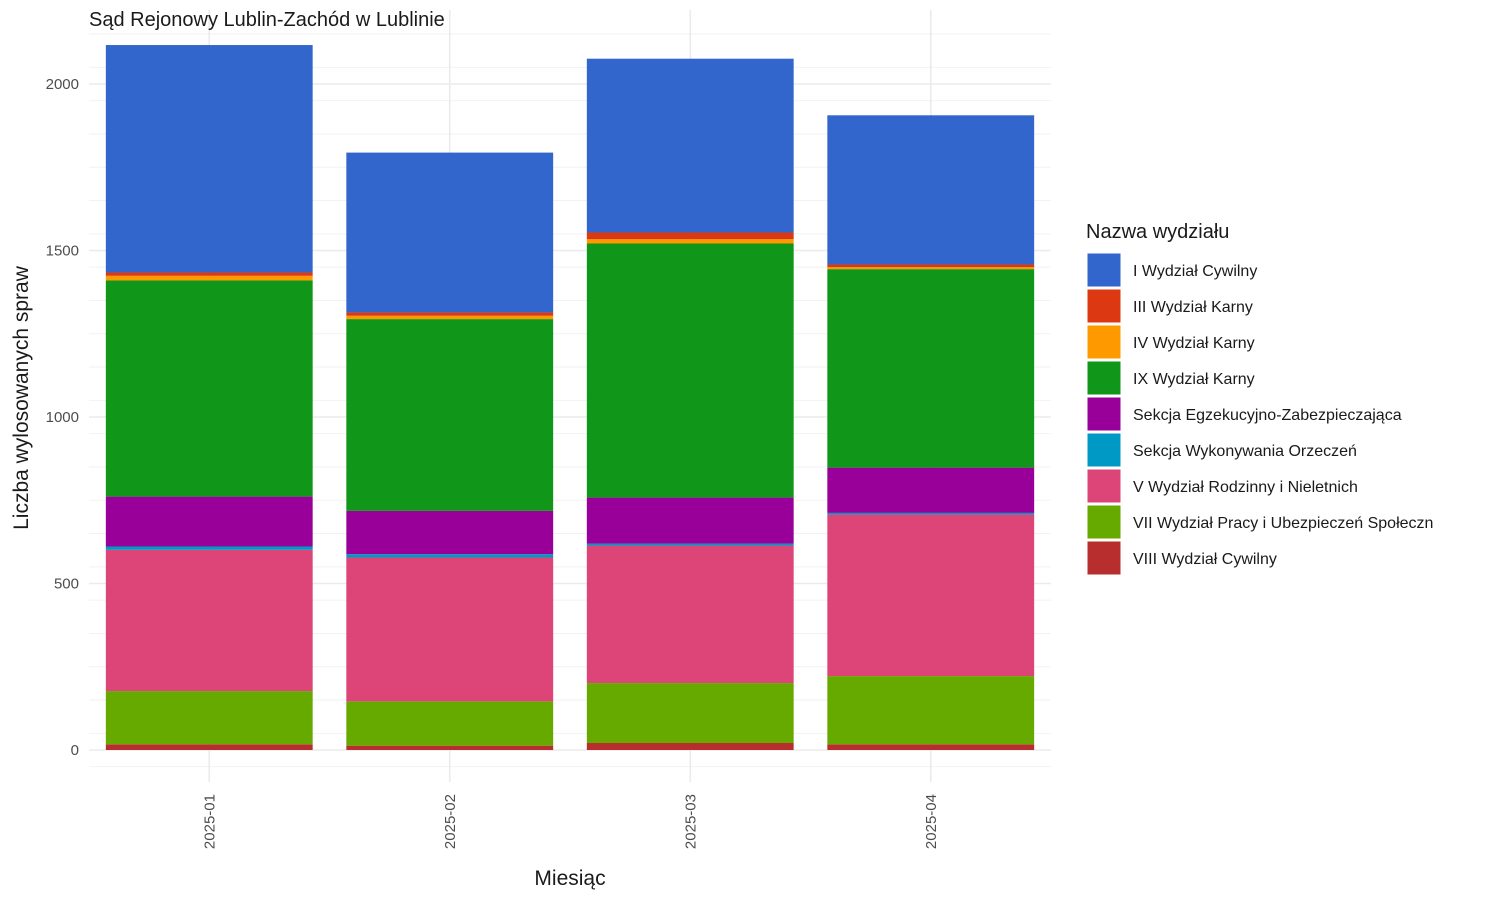  I want to click on y-axis-ticks: 0 500 1000 1500 2000, so click(62, 417).